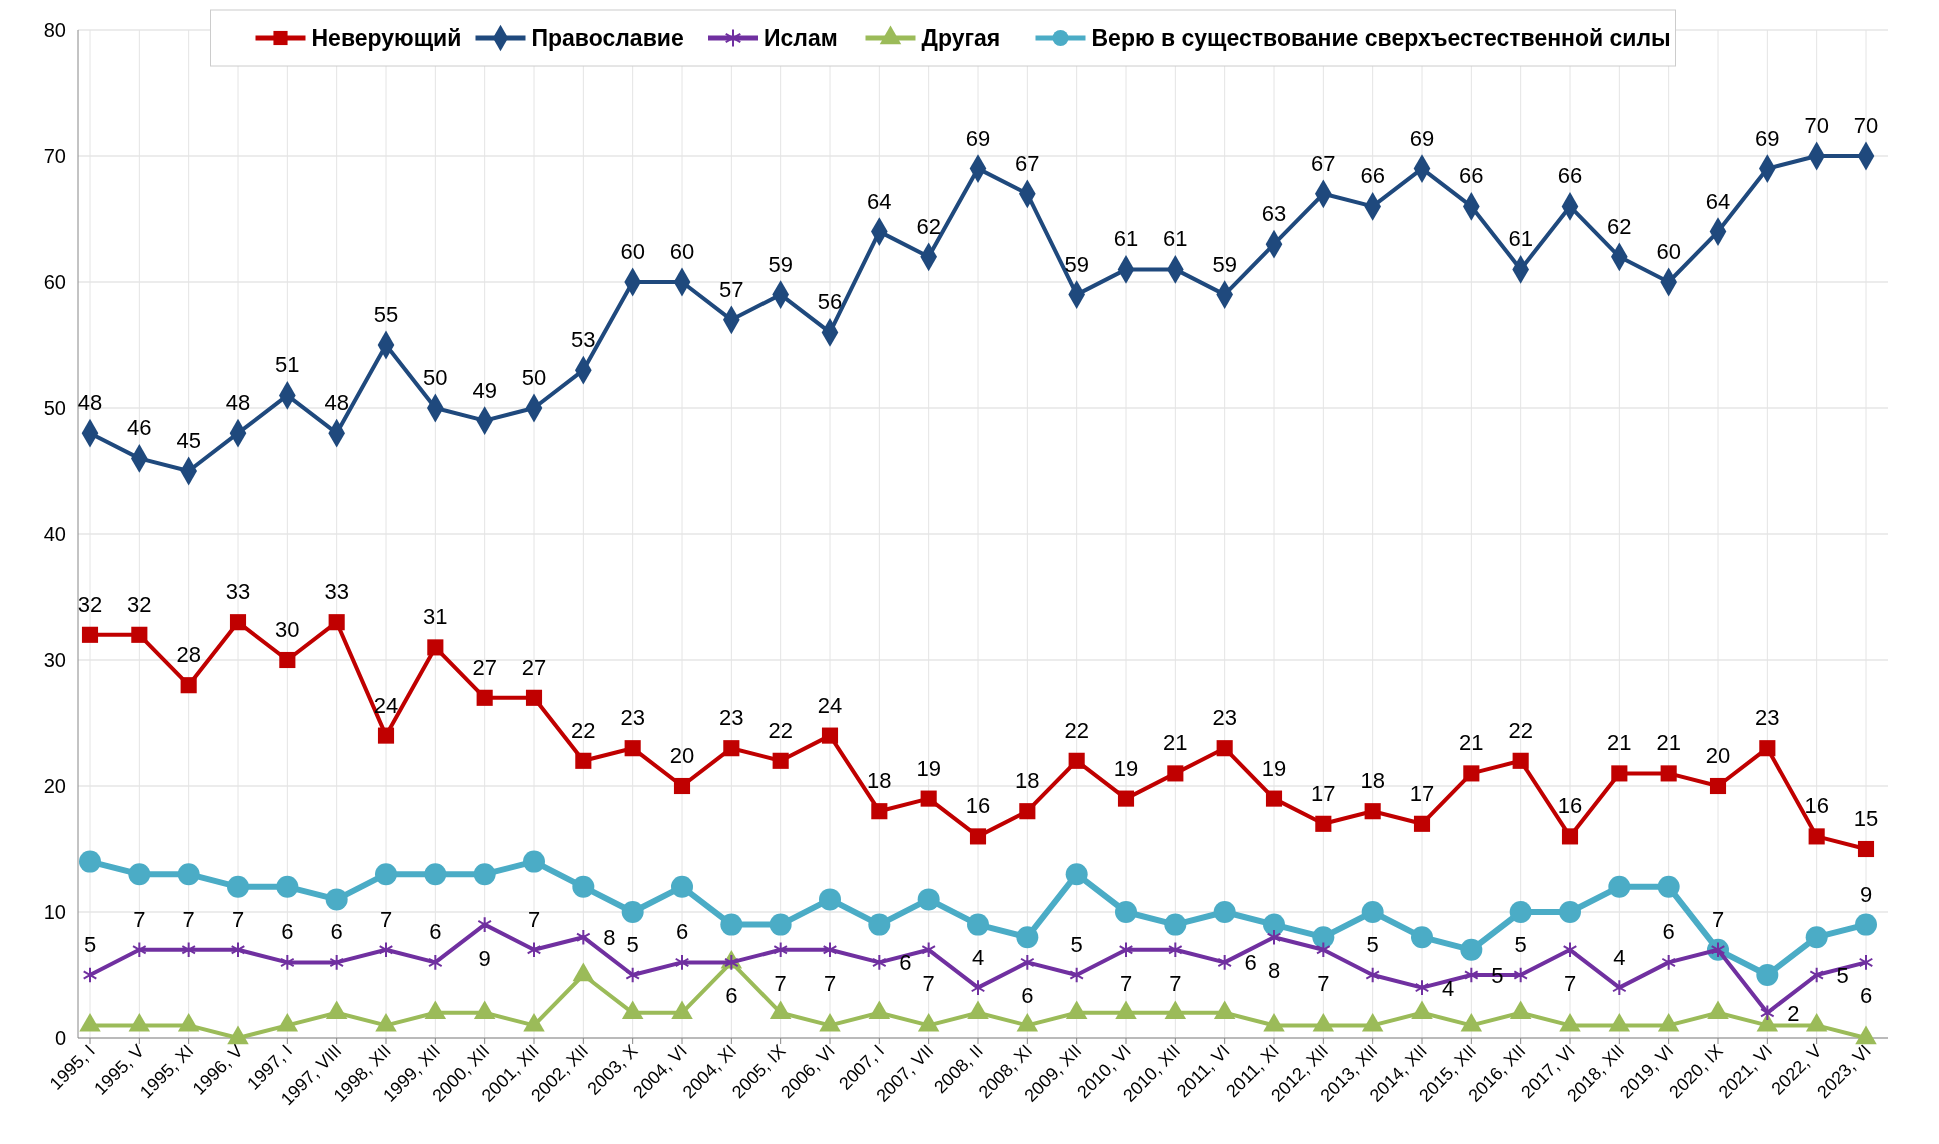  What do you see at coordinates (1619, 226) in the screenshot?
I see `data-label: 62` at bounding box center [1619, 226].